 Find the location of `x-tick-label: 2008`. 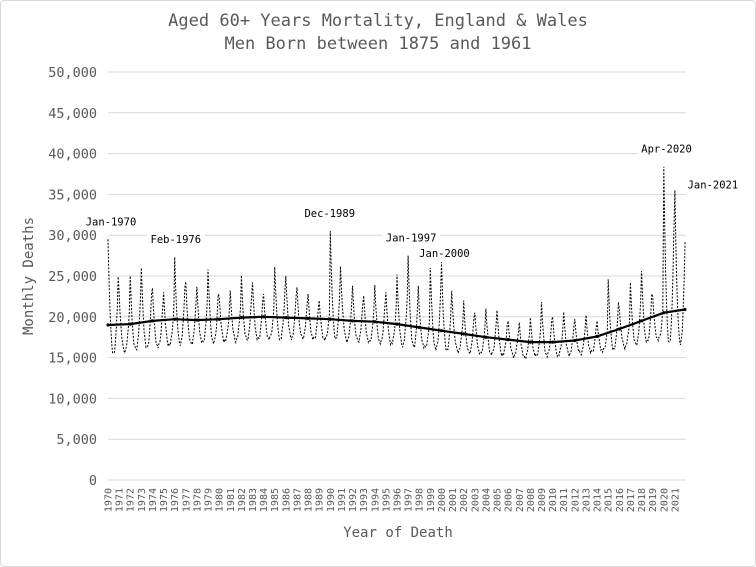

x-tick-label: 2008 is located at coordinates (531, 500).